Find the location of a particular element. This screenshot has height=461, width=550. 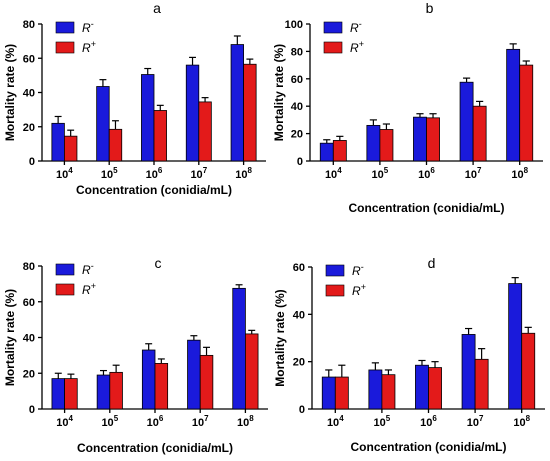

y-tick-label: 100 is located at coordinates (294, 25).